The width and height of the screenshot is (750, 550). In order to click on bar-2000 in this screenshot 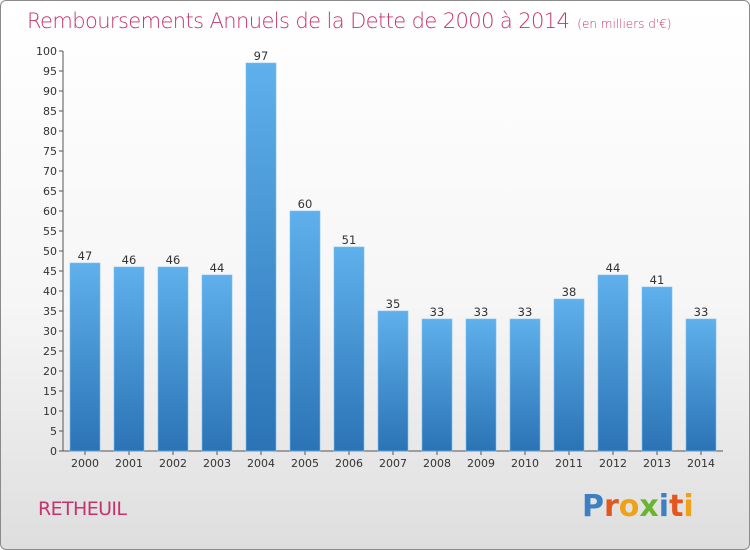, I will do `click(85, 357)`.